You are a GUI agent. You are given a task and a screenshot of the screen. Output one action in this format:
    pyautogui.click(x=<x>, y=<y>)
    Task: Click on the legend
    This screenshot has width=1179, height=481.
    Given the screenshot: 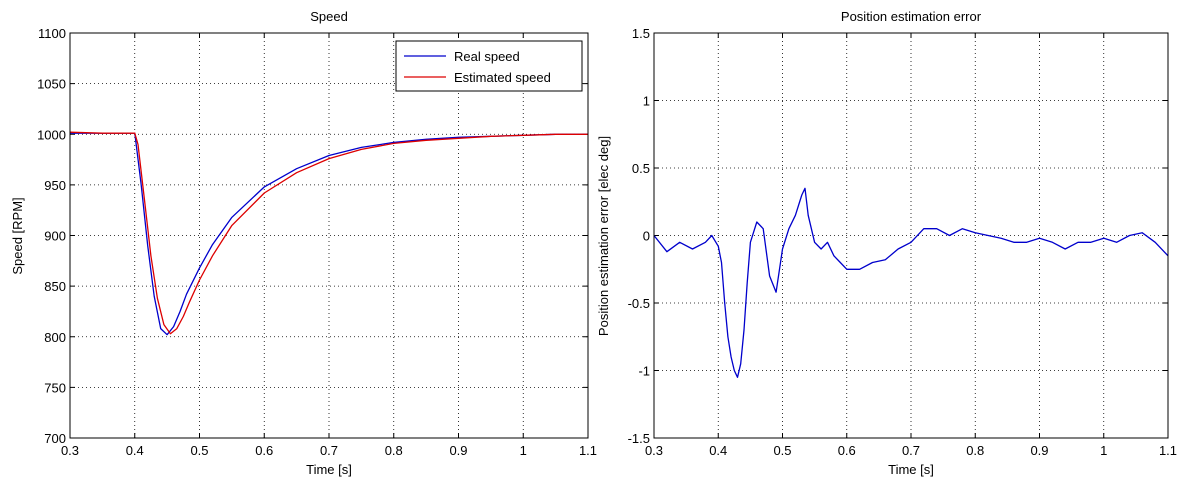 What is the action you would take?
    pyautogui.click(x=489, y=66)
    